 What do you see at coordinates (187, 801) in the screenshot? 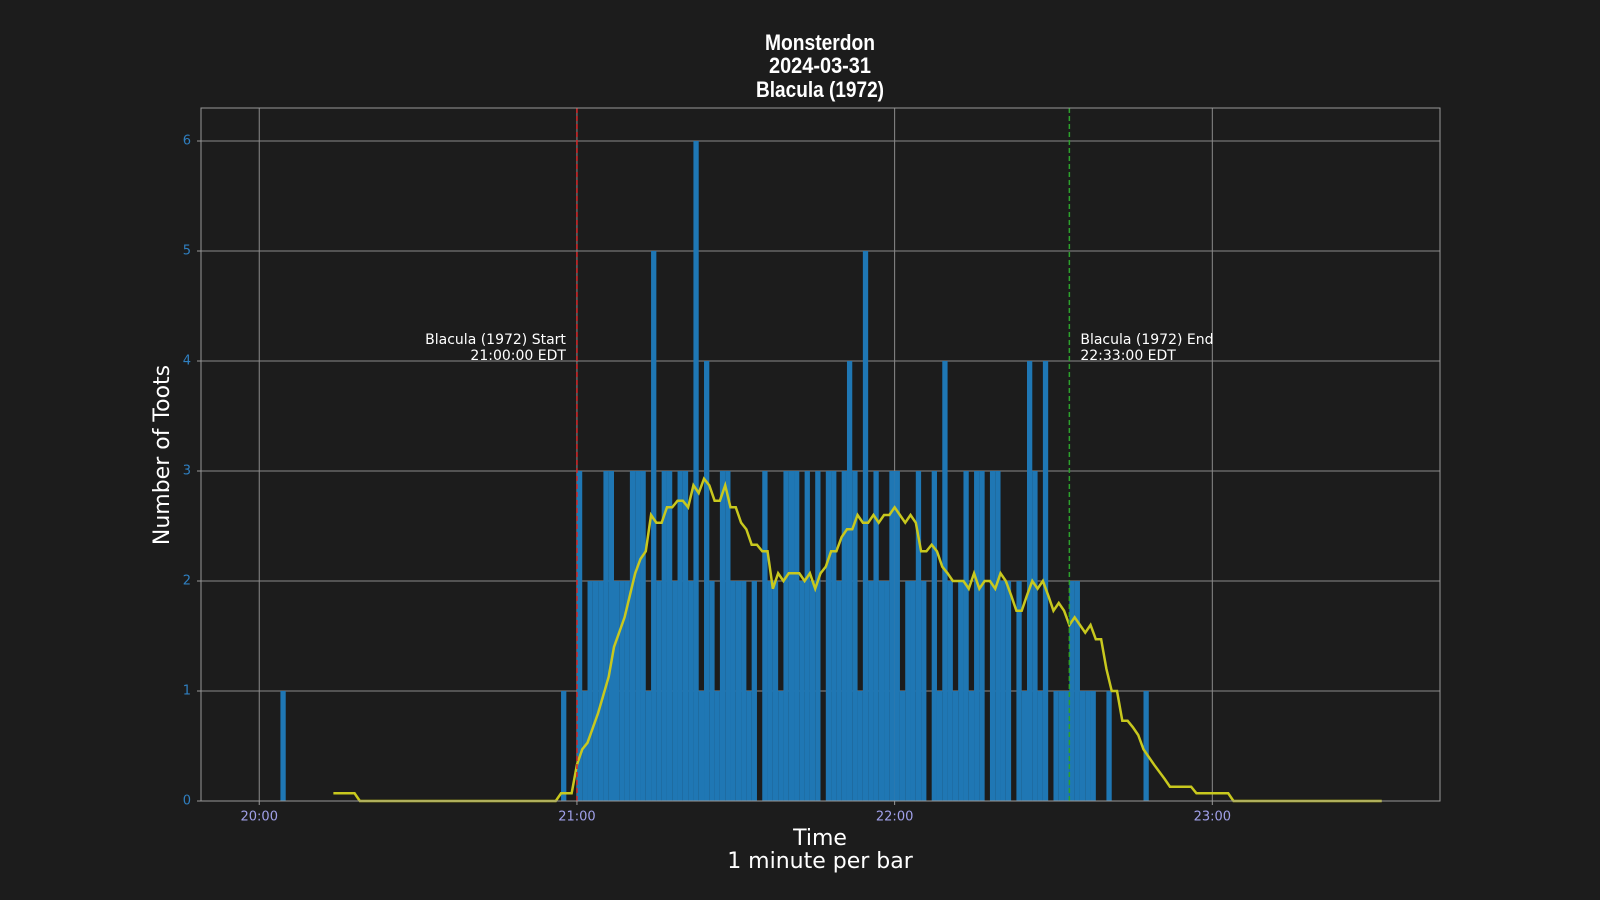
I see `y-tick-label: 0` at bounding box center [187, 801].